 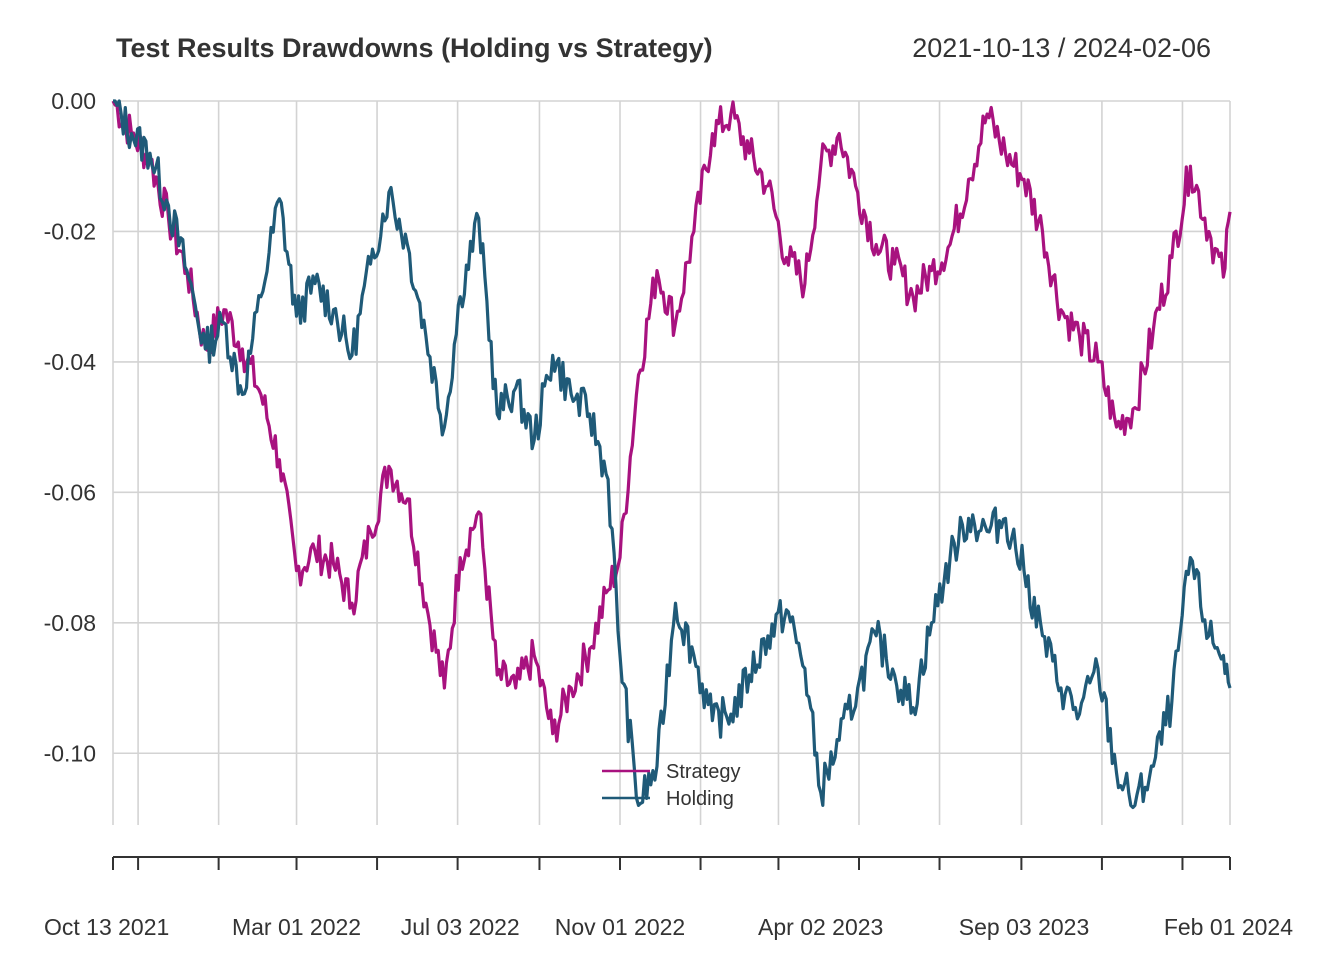 I want to click on x-tick-label: Oct 13 2021, so click(x=106, y=927).